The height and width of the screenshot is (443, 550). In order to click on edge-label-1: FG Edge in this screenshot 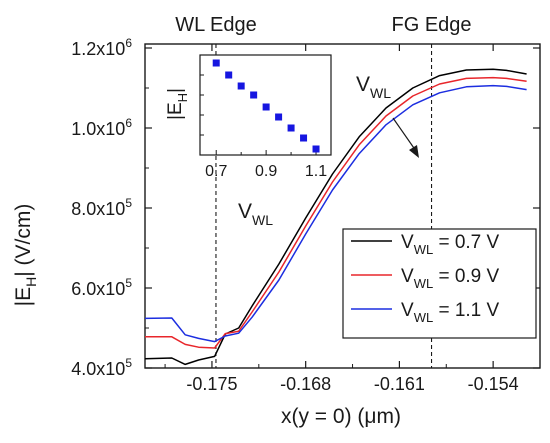, I will do `click(432, 25)`.